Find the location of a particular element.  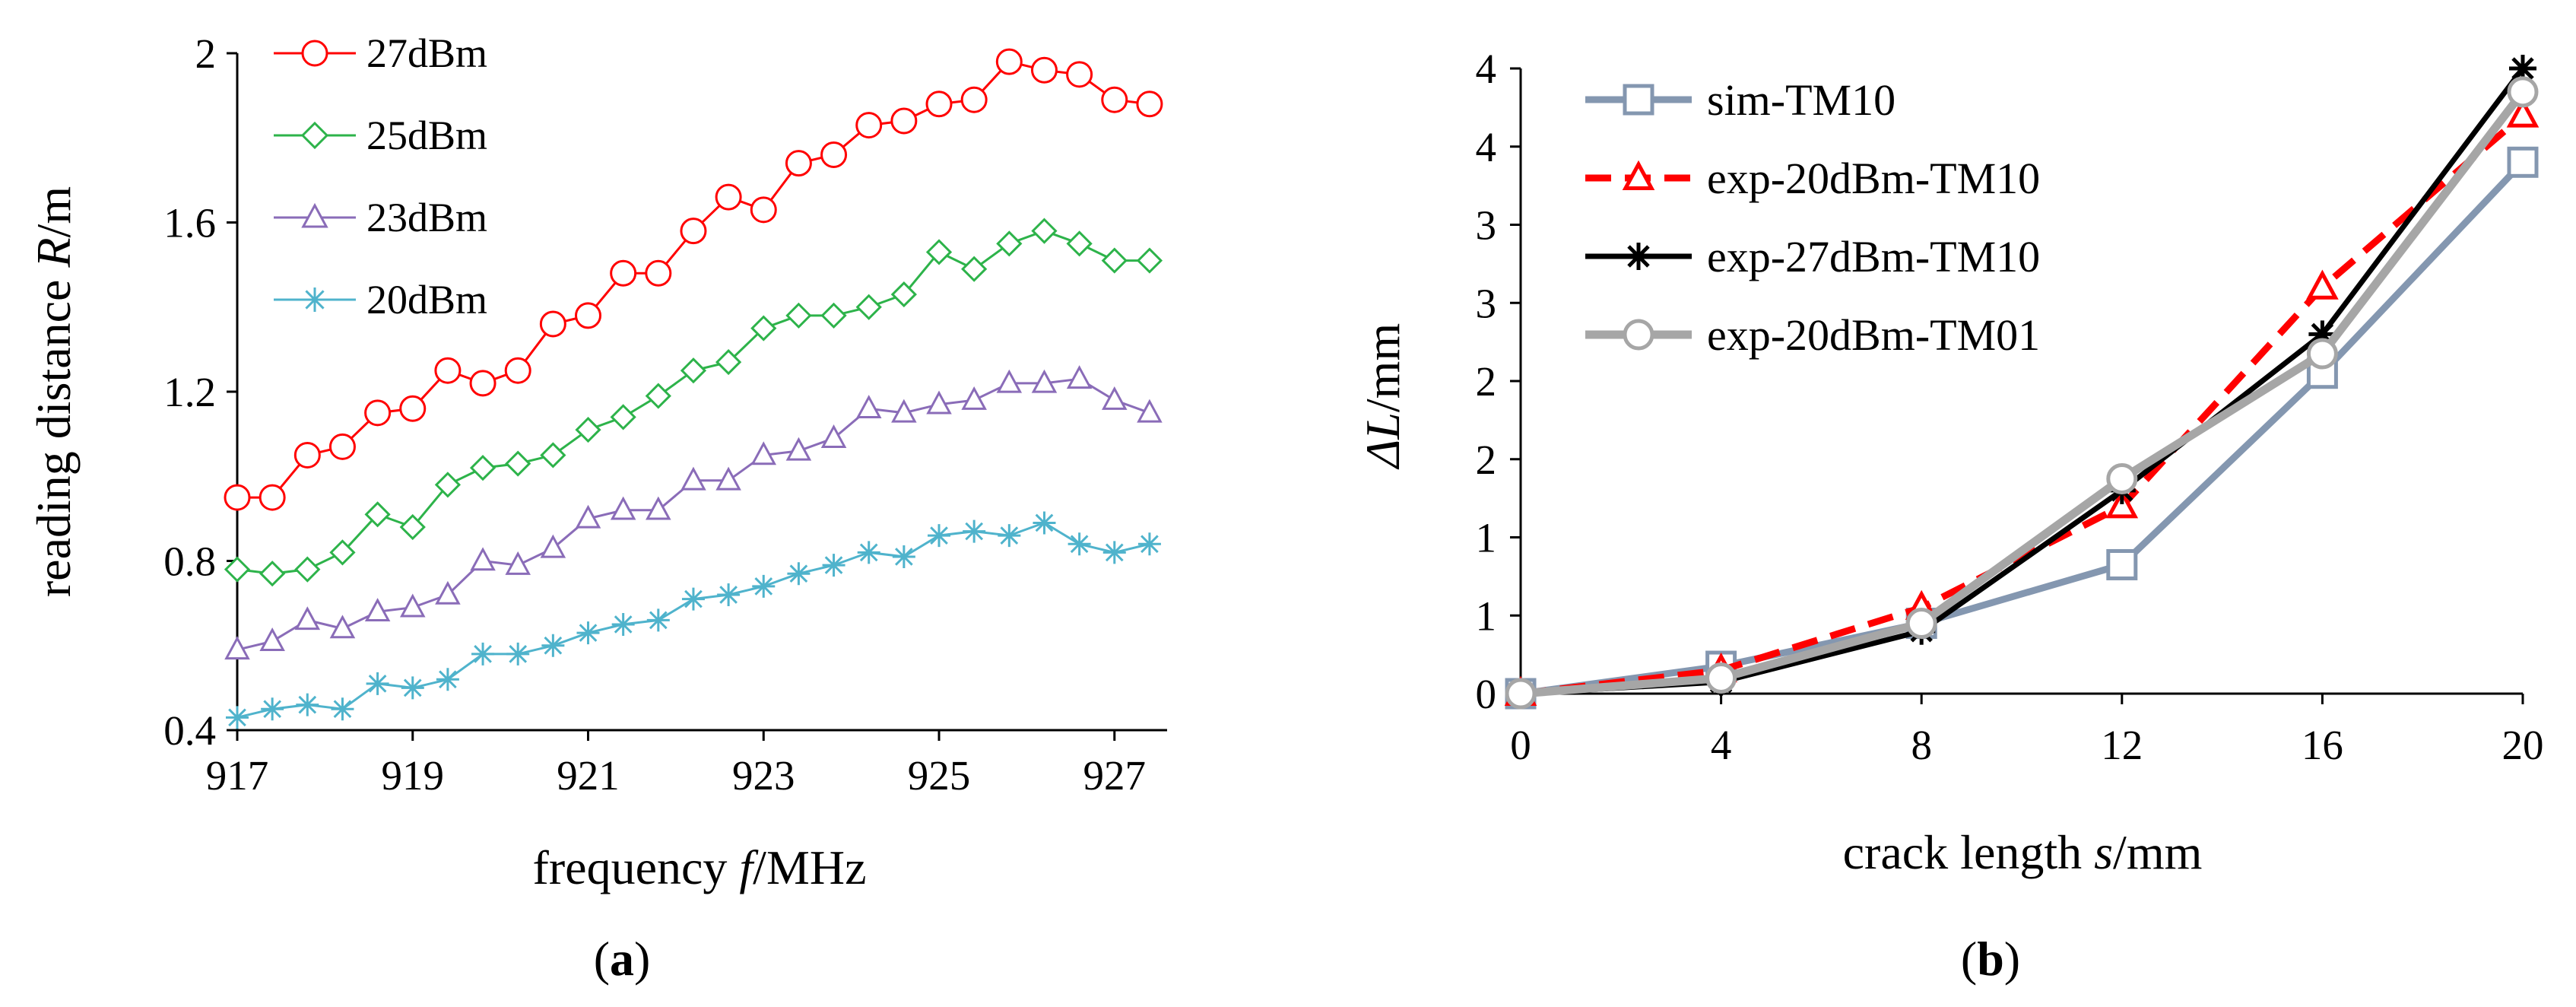

chart-a-legend-label: 25dBm is located at coordinates (427, 135).